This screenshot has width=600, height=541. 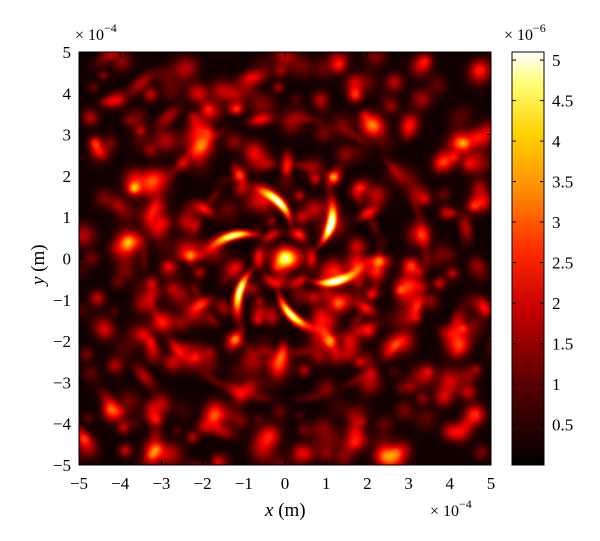 What do you see at coordinates (203, 483) in the screenshot?
I see `x-tick-label: −2` at bounding box center [203, 483].